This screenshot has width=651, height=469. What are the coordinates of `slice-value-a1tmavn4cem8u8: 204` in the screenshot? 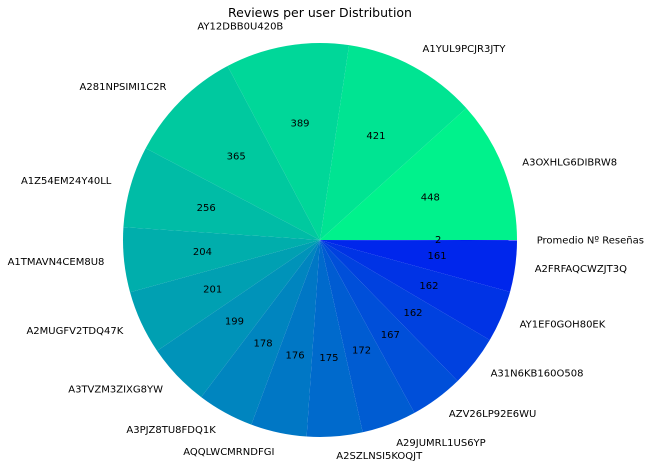 It's located at (202, 252).